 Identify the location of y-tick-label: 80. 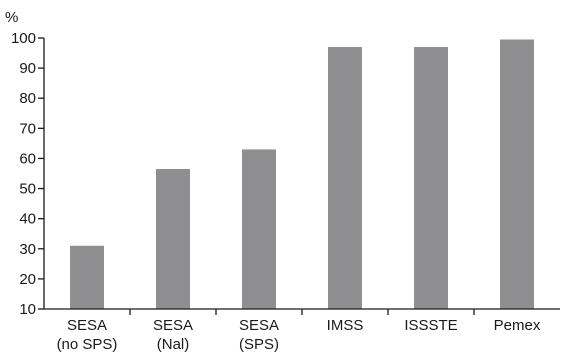
(27, 98).